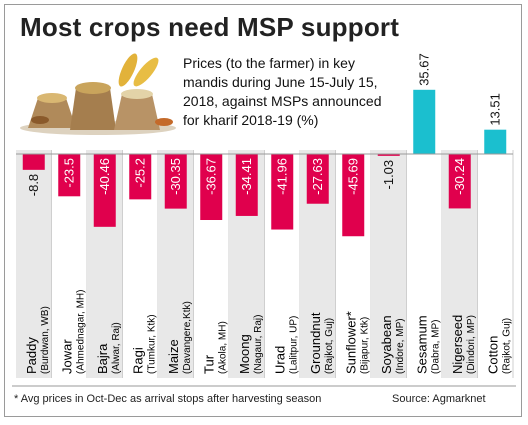 The width and height of the screenshot is (528, 425). Describe the element at coordinates (66, 356) in the screenshot. I see `crop-name: Jowar` at that location.